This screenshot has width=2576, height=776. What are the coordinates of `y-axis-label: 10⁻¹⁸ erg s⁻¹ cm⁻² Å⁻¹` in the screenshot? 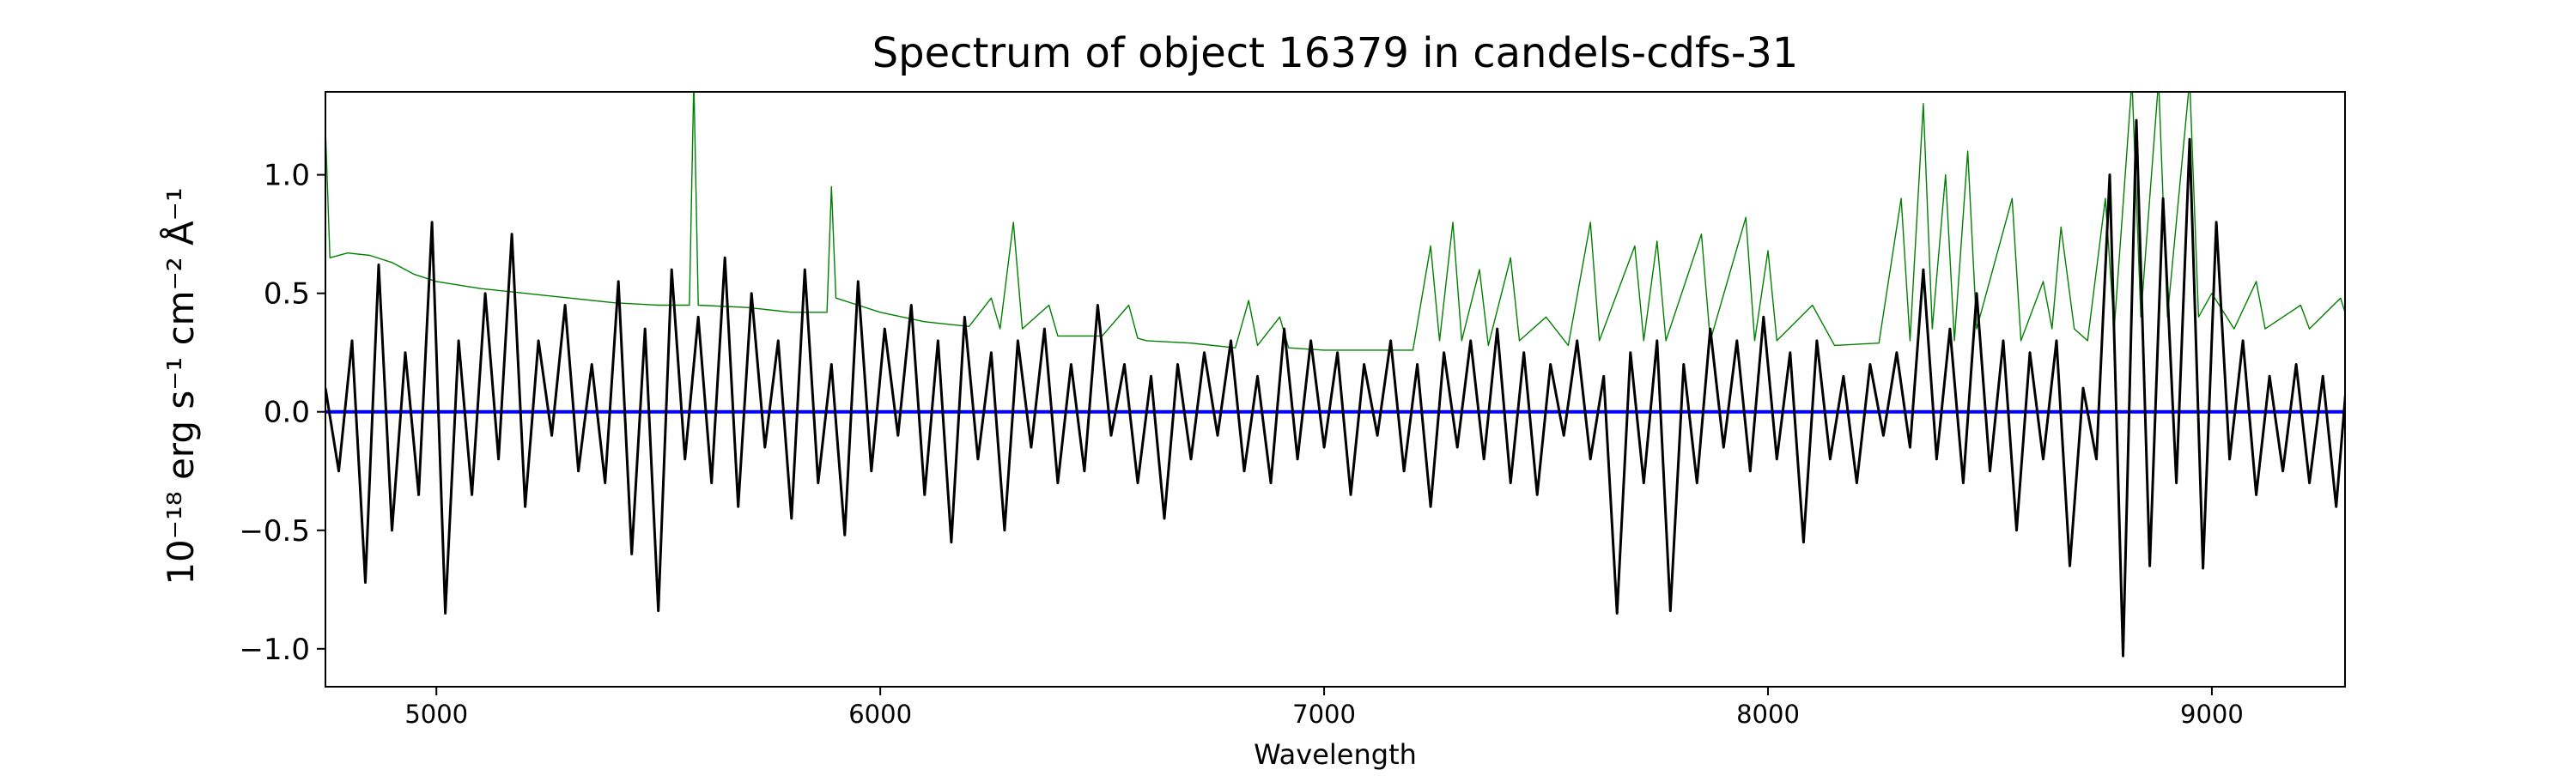 It's located at (180, 386).